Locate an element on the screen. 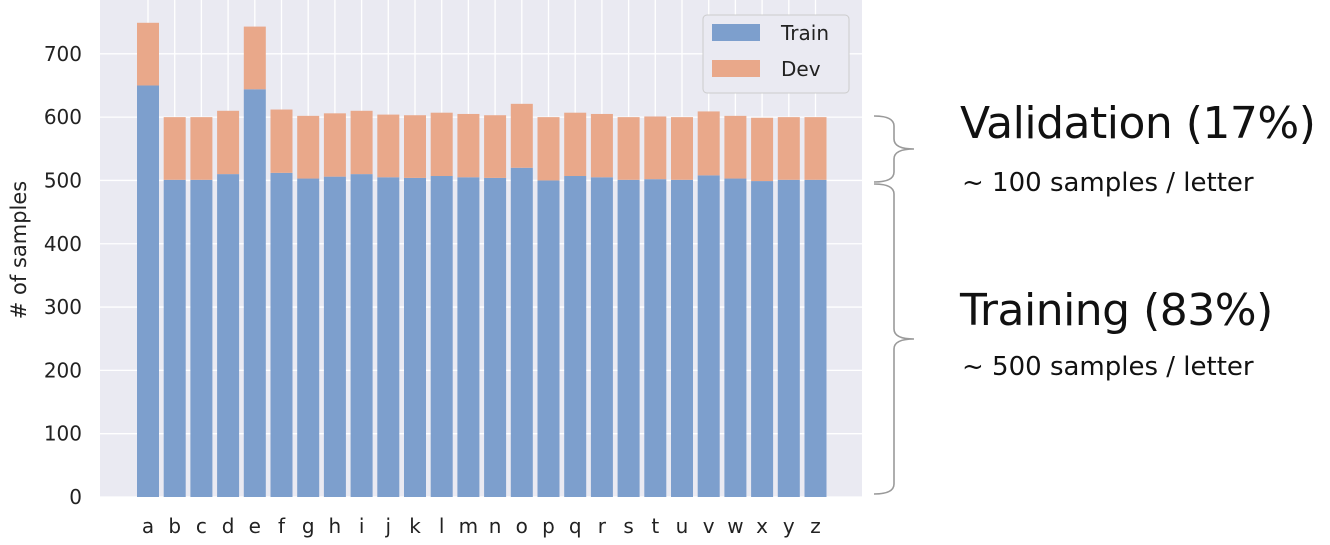 Image resolution: width=1330 pixels, height=545 pixels. y-tick-labels: 0 100 200 300 400 500 600 700 is located at coordinates (63, 275).